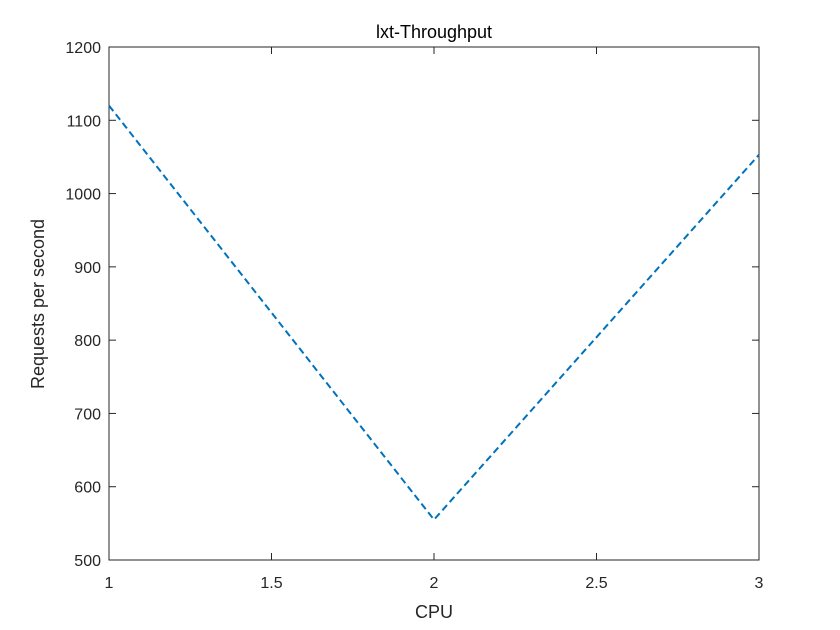  I want to click on y-tick-label: 1100, so click(84, 121).